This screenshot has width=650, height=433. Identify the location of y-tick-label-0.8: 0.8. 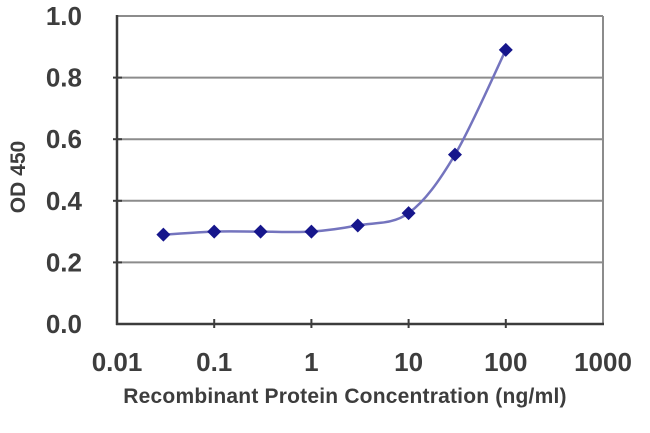
(64, 78).